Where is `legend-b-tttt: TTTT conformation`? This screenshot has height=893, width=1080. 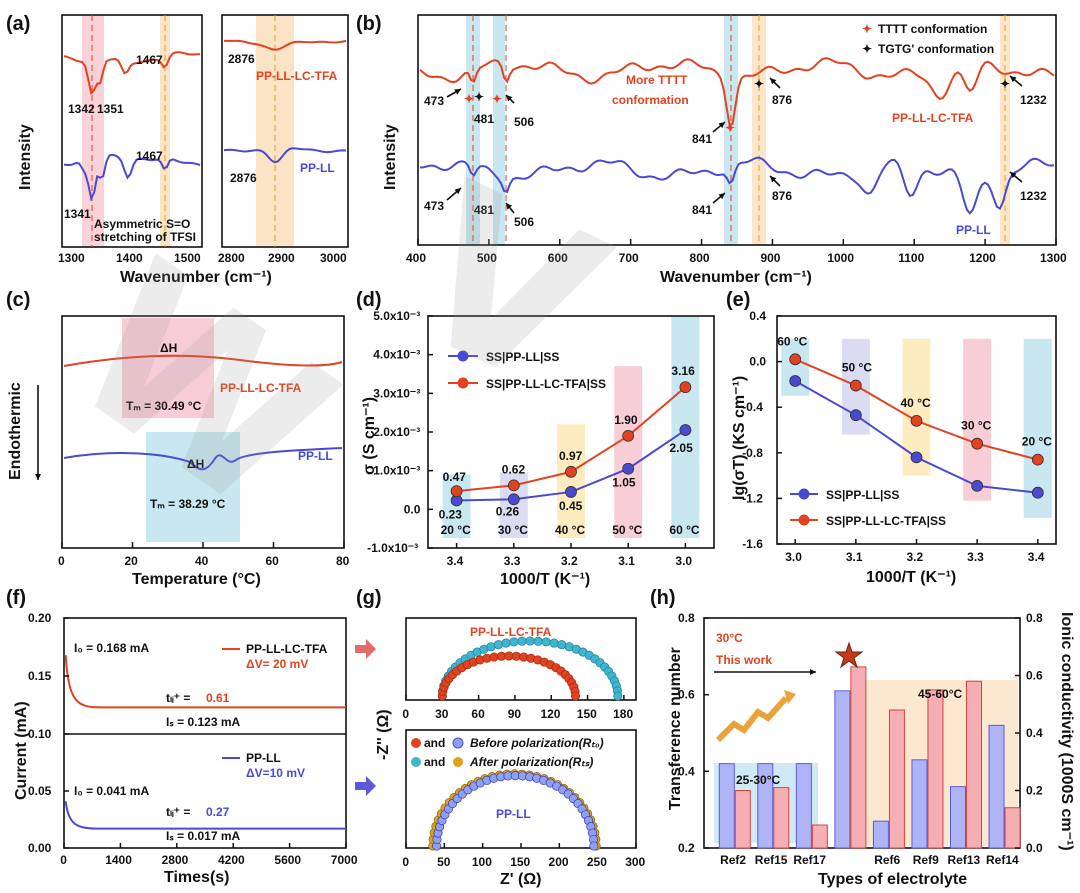 legend-b-tttt: TTTT conformation is located at coordinates (932, 29).